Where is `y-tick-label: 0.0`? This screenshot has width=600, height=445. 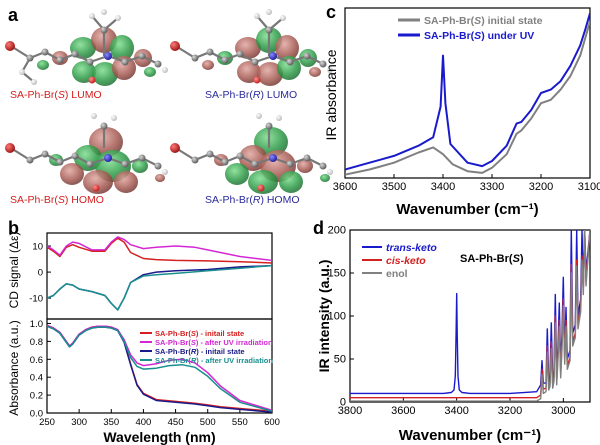 y-tick-label: 0.0 is located at coordinates (36, 414).